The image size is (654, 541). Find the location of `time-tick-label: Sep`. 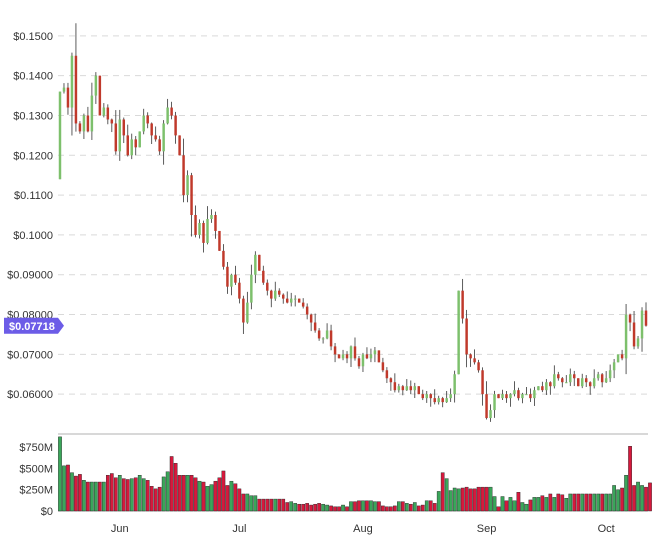

time-tick-label: Sep is located at coordinates (487, 529).